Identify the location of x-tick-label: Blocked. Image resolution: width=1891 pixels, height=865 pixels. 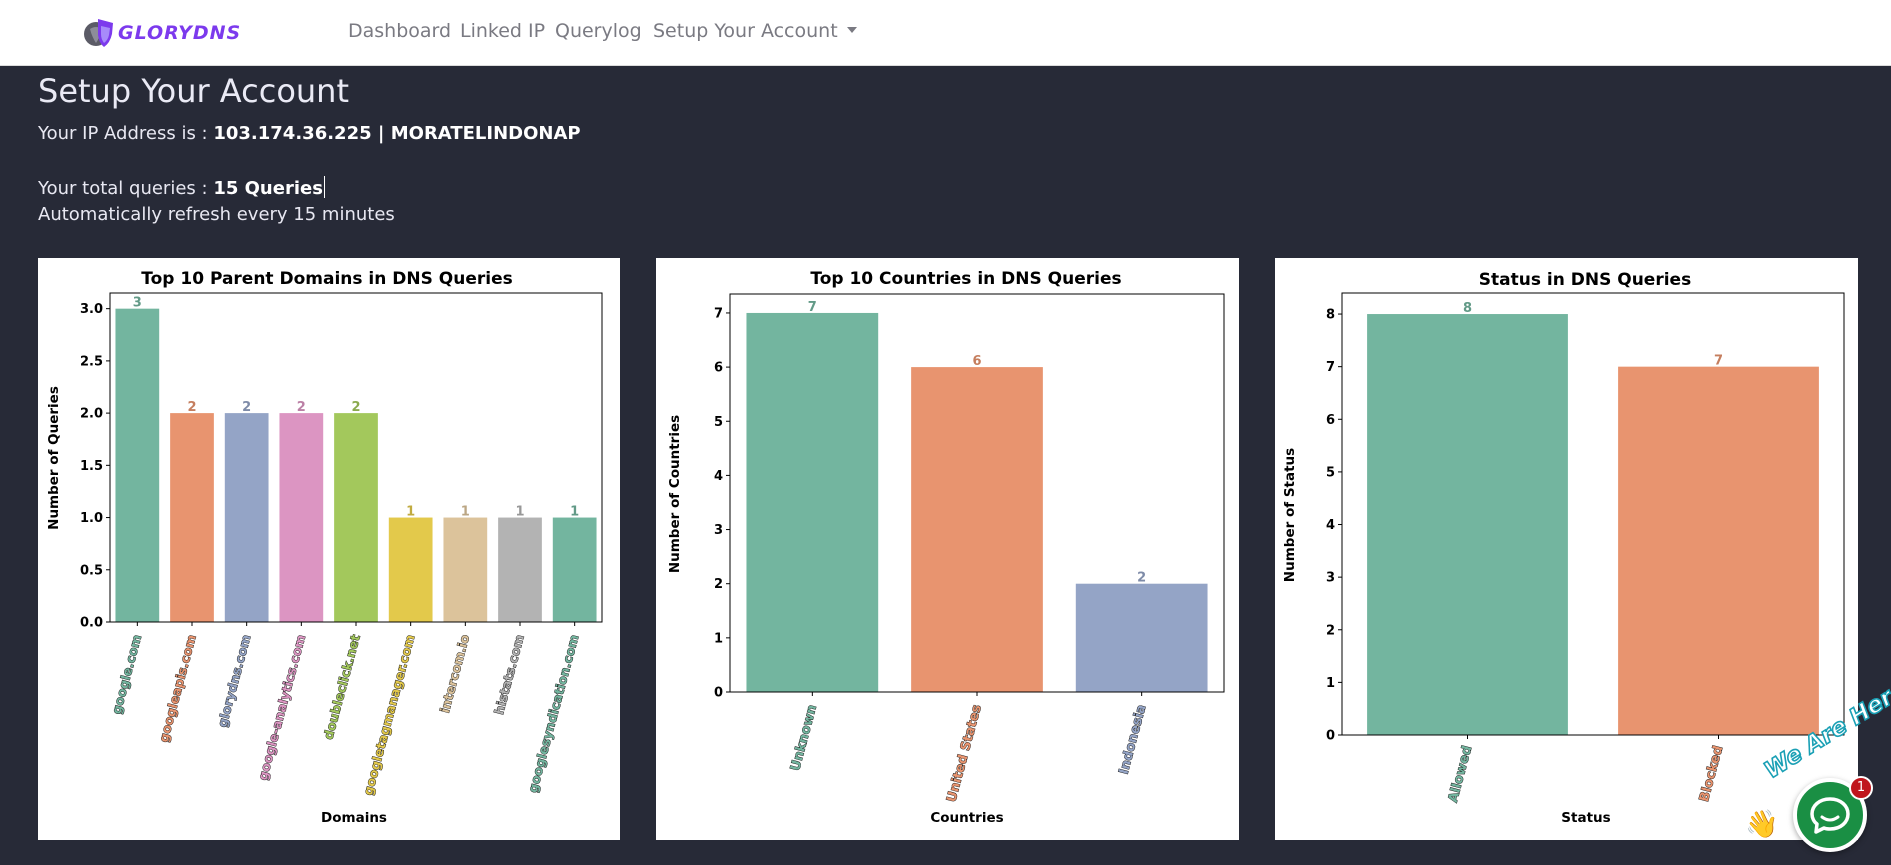
(1711, 773).